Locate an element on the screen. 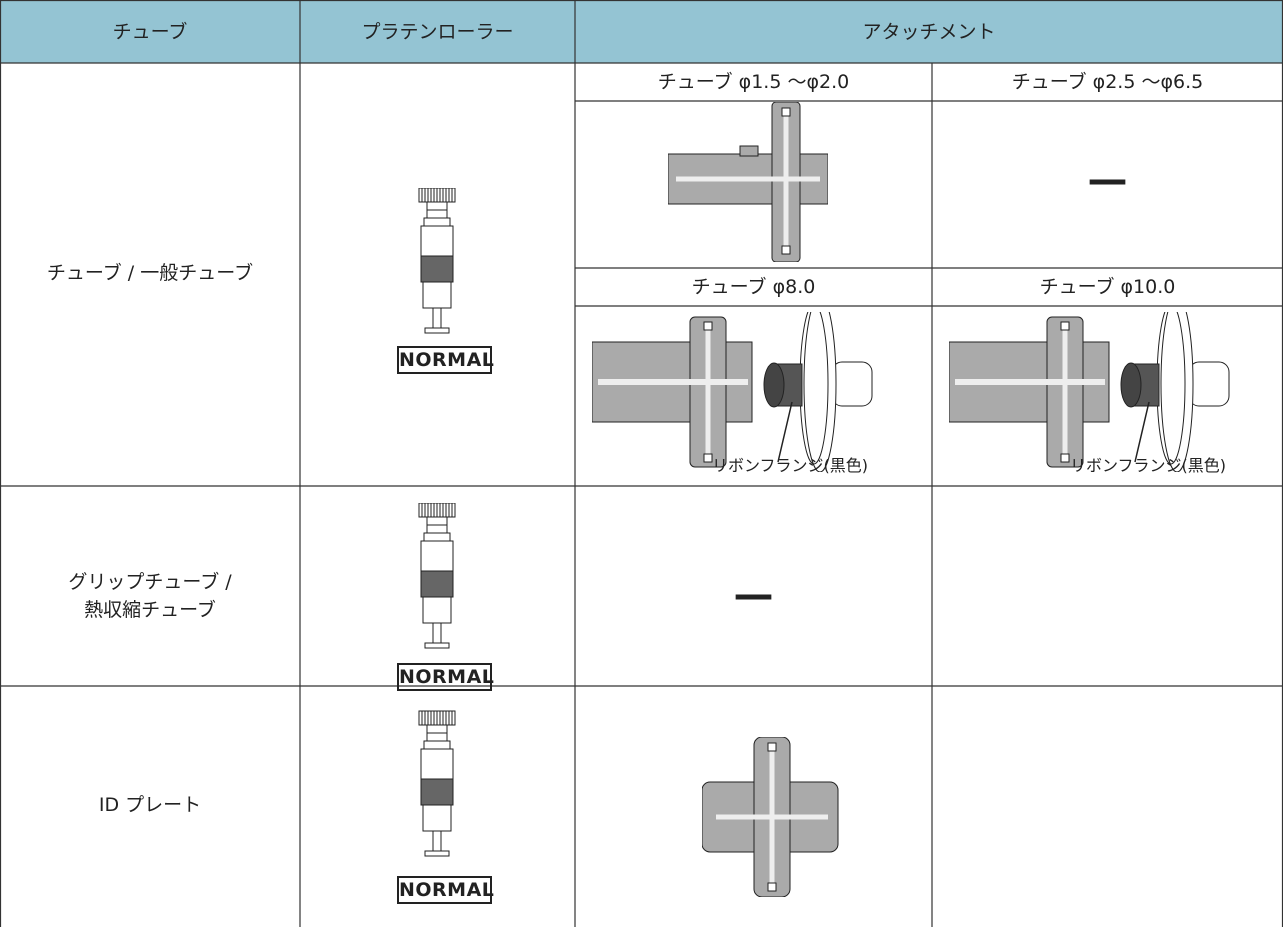  tube-type: チューブ / 一般チューブ is located at coordinates (150, 273).